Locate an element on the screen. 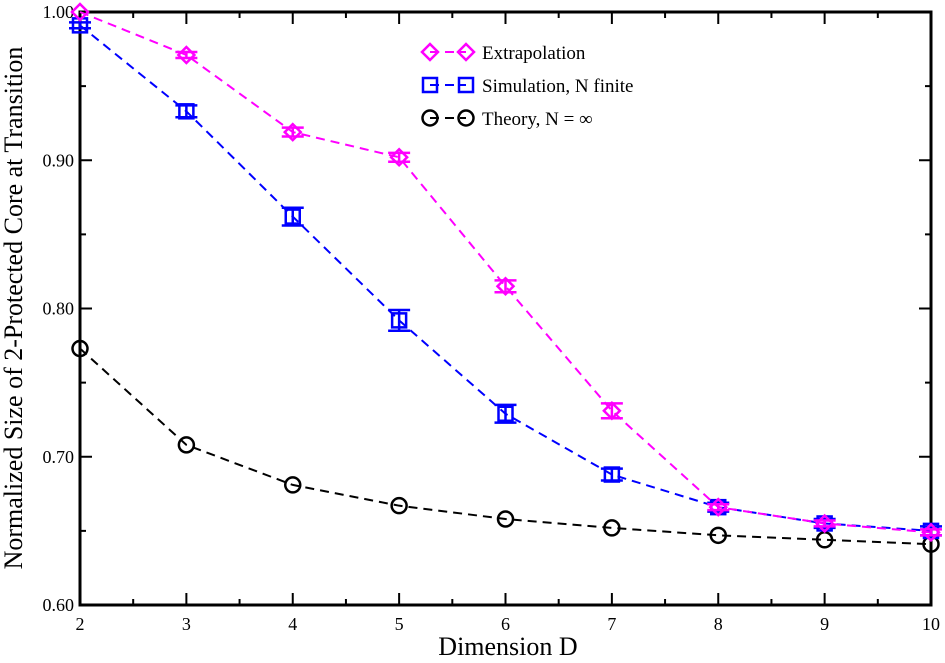 The width and height of the screenshot is (945, 663). legend-entry-square: Simulation, N finite is located at coordinates (527, 86).